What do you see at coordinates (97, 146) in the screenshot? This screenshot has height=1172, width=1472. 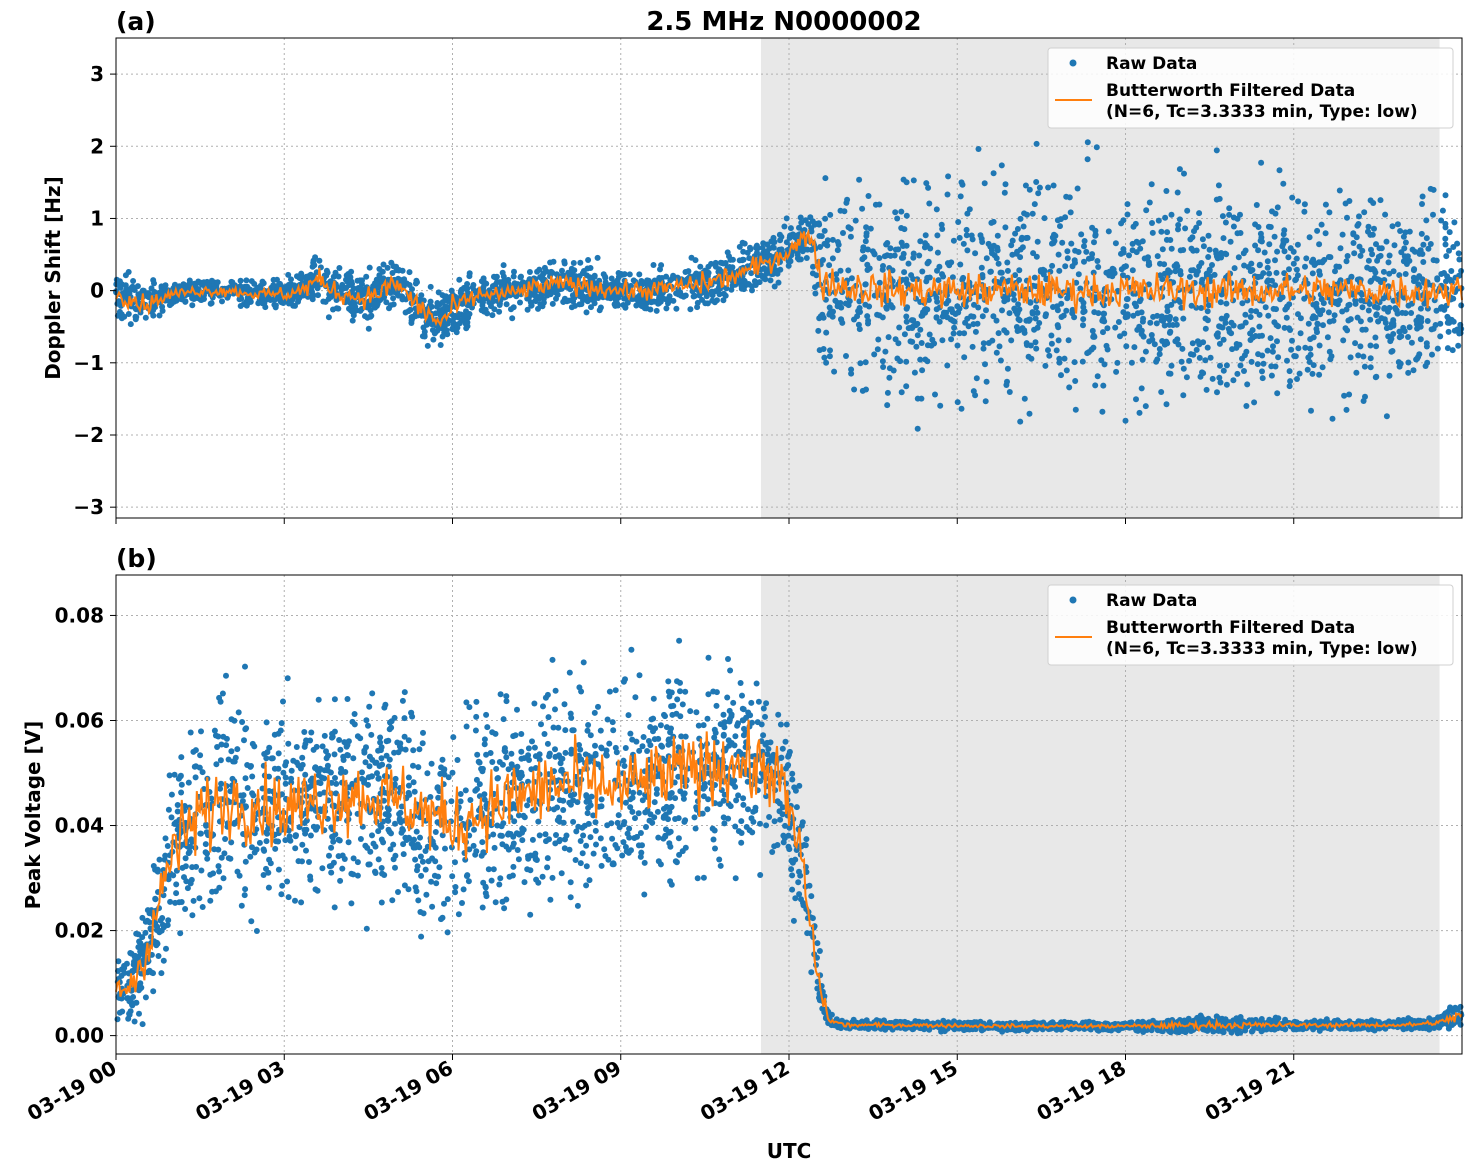 I see `y-tick-label: 2` at bounding box center [97, 146].